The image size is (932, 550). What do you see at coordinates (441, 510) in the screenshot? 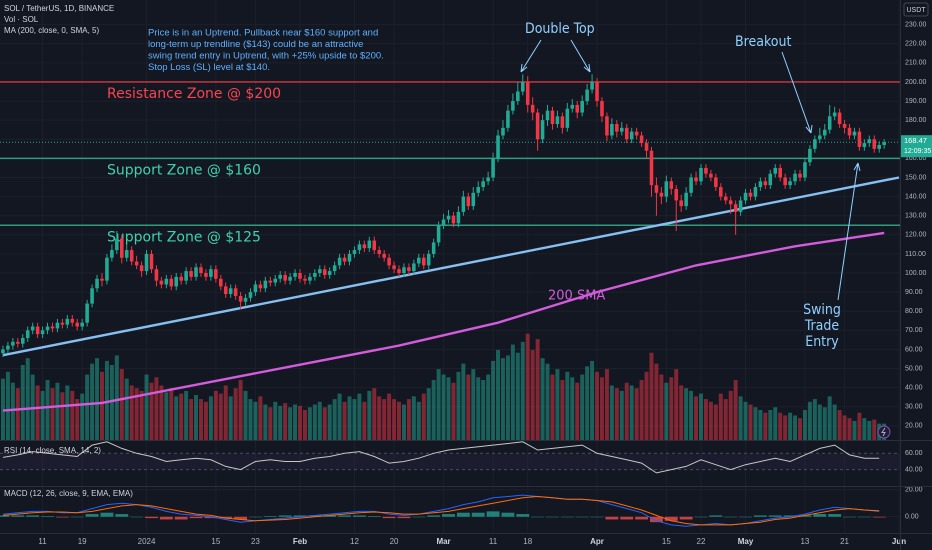
I see `macd-signal-line` at bounding box center [441, 510].